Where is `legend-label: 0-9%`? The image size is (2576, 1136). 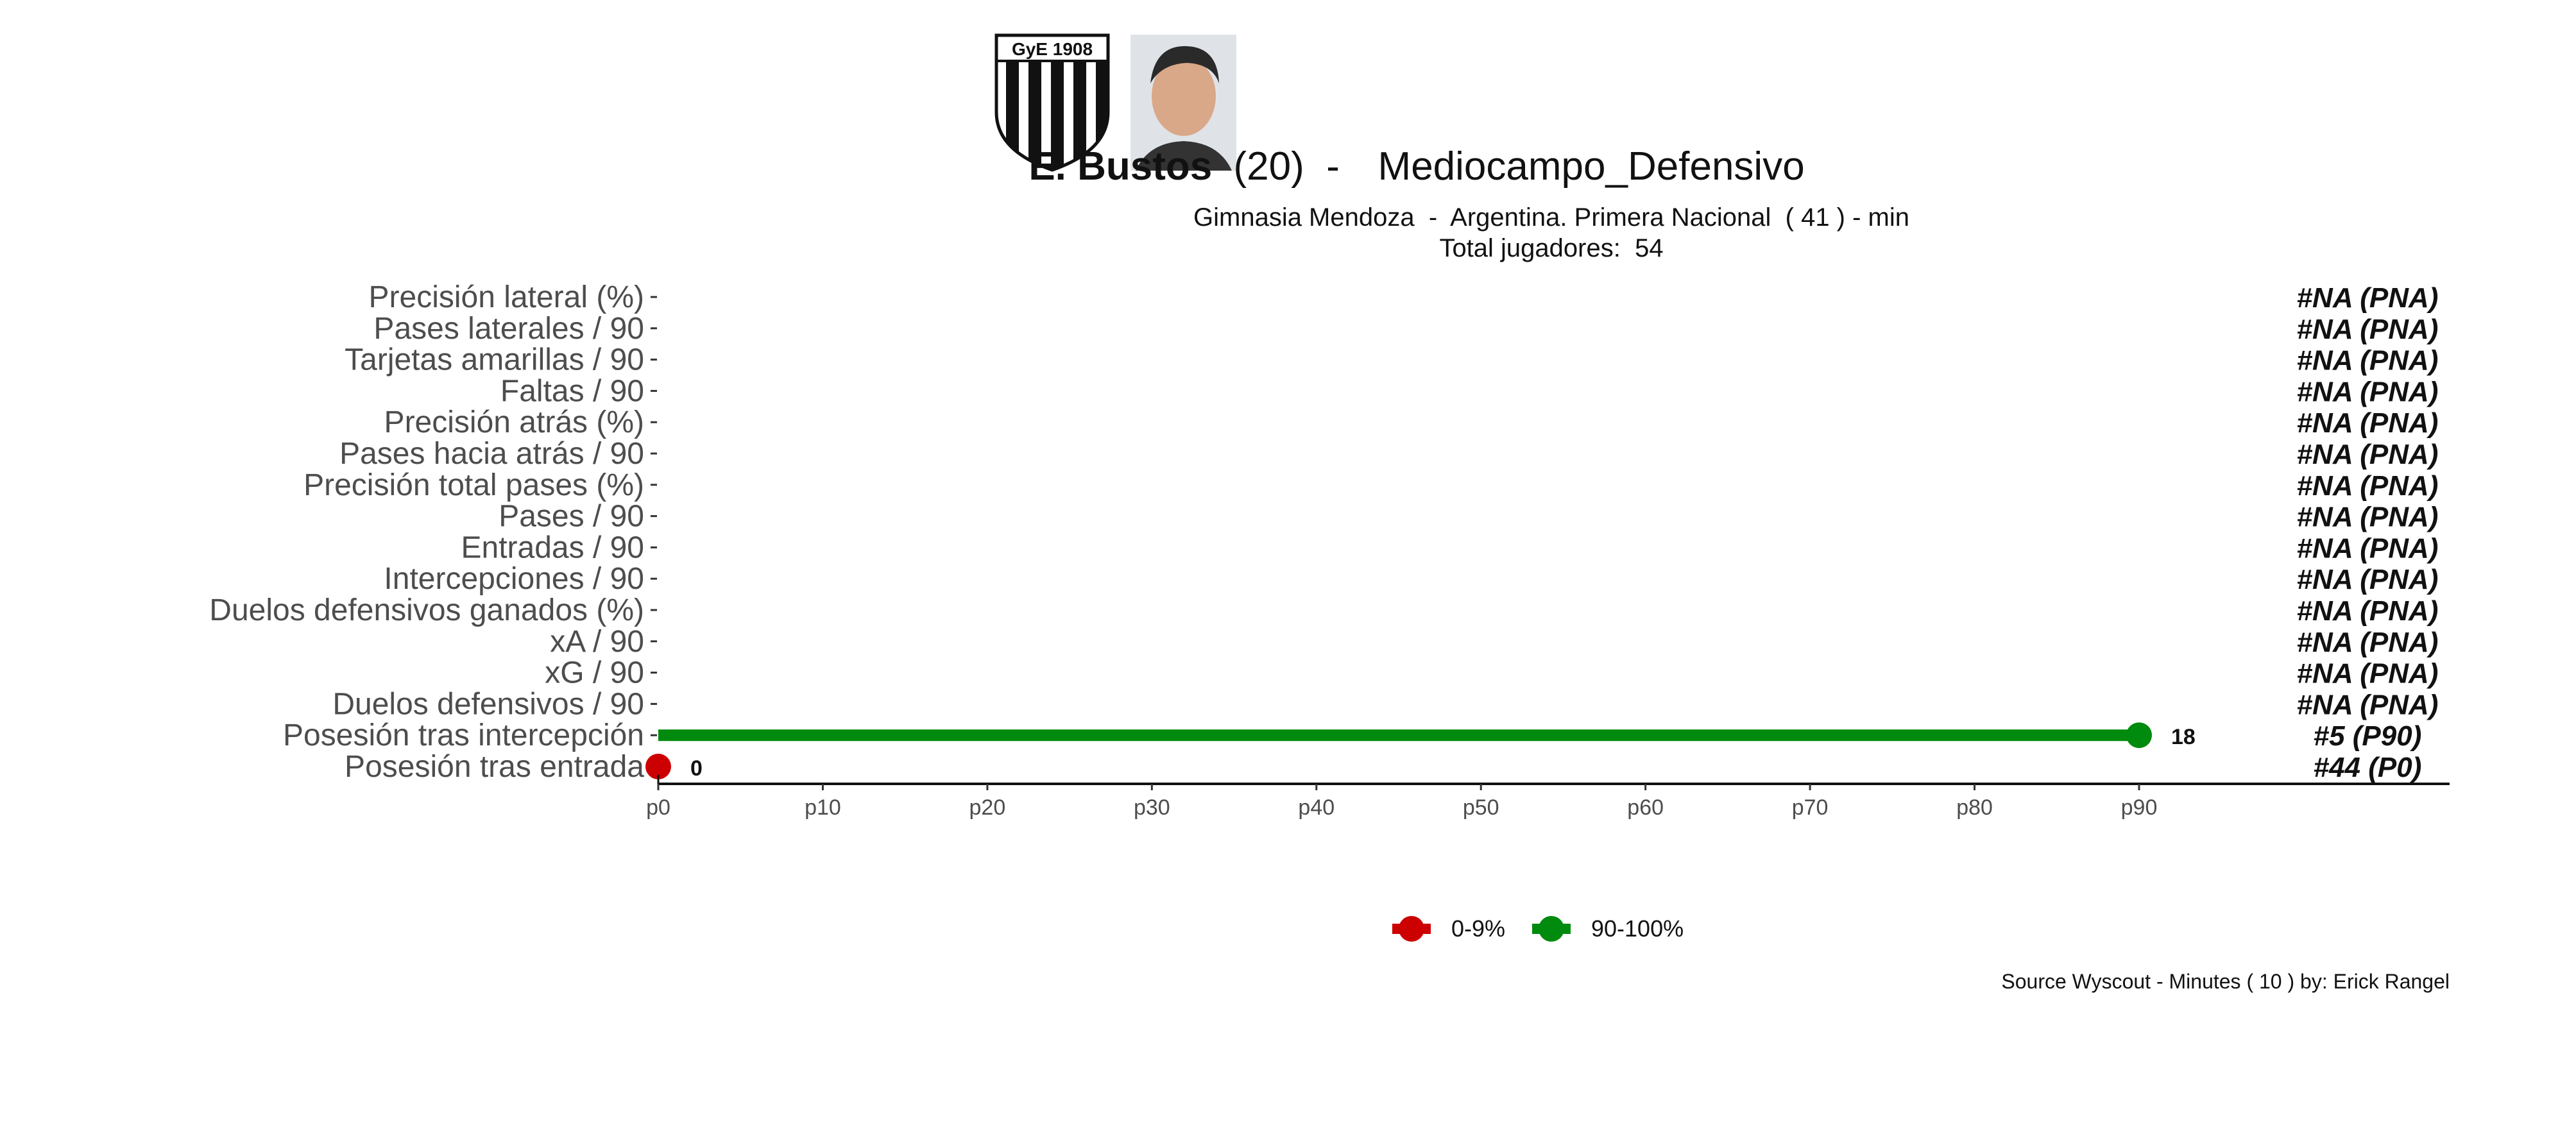
legend-label: 0-9% is located at coordinates (1478, 928).